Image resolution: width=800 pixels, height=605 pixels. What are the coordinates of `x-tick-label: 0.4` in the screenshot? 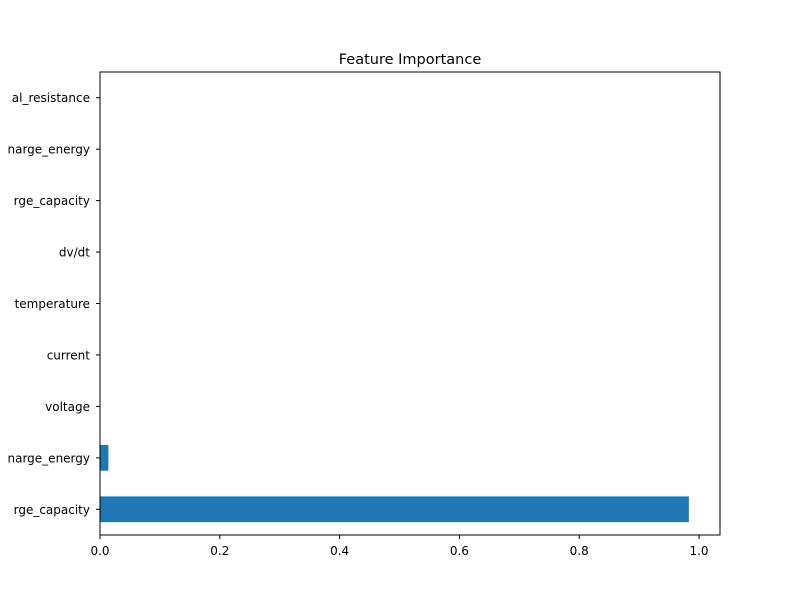 It's located at (339, 551).